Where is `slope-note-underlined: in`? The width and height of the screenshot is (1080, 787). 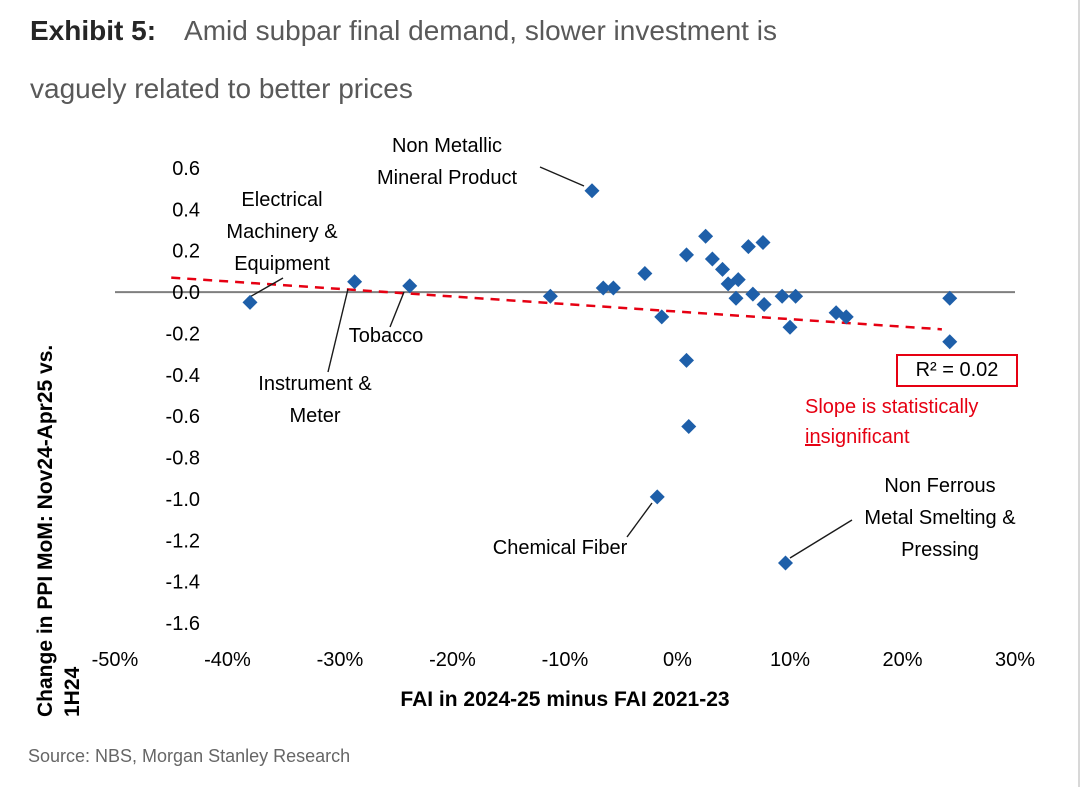 slope-note-underlined: in is located at coordinates (813, 437).